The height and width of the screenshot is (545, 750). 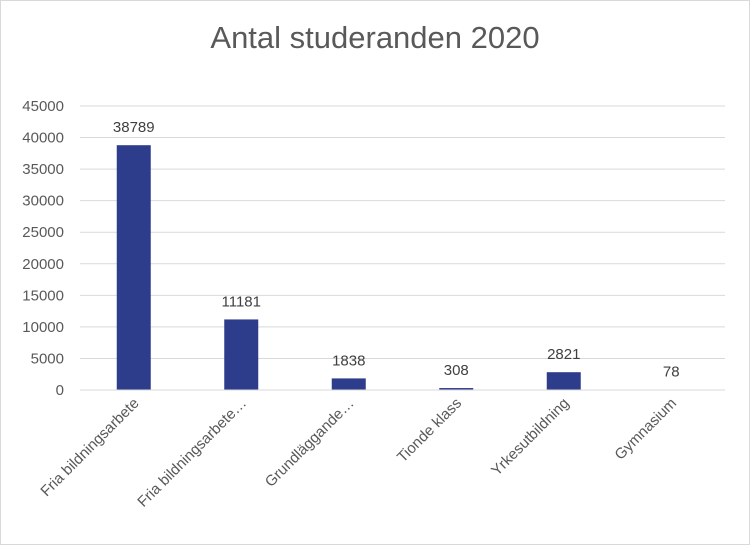 What do you see at coordinates (563, 354) in the screenshot?
I see `data-label: 2821` at bounding box center [563, 354].